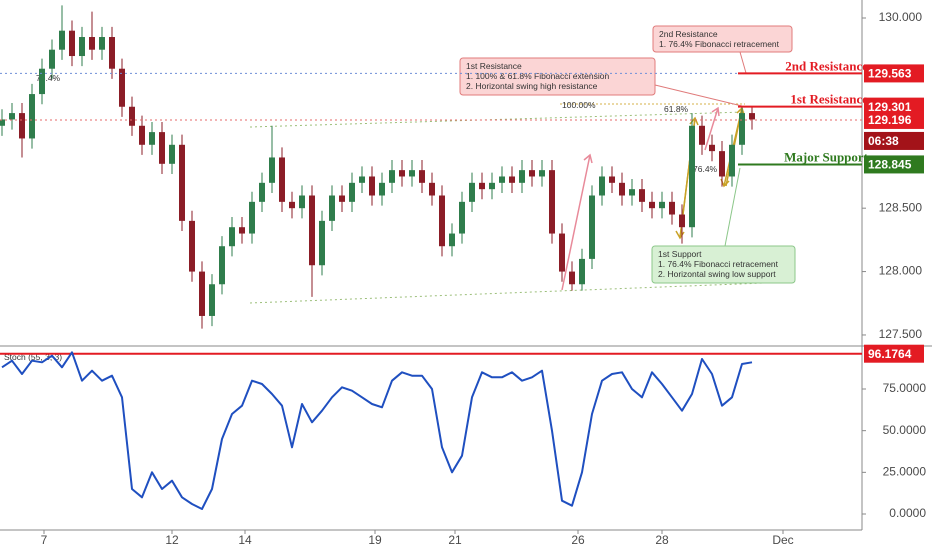  I want to click on callout-text: 2. Horizontal swing low support, so click(717, 274).